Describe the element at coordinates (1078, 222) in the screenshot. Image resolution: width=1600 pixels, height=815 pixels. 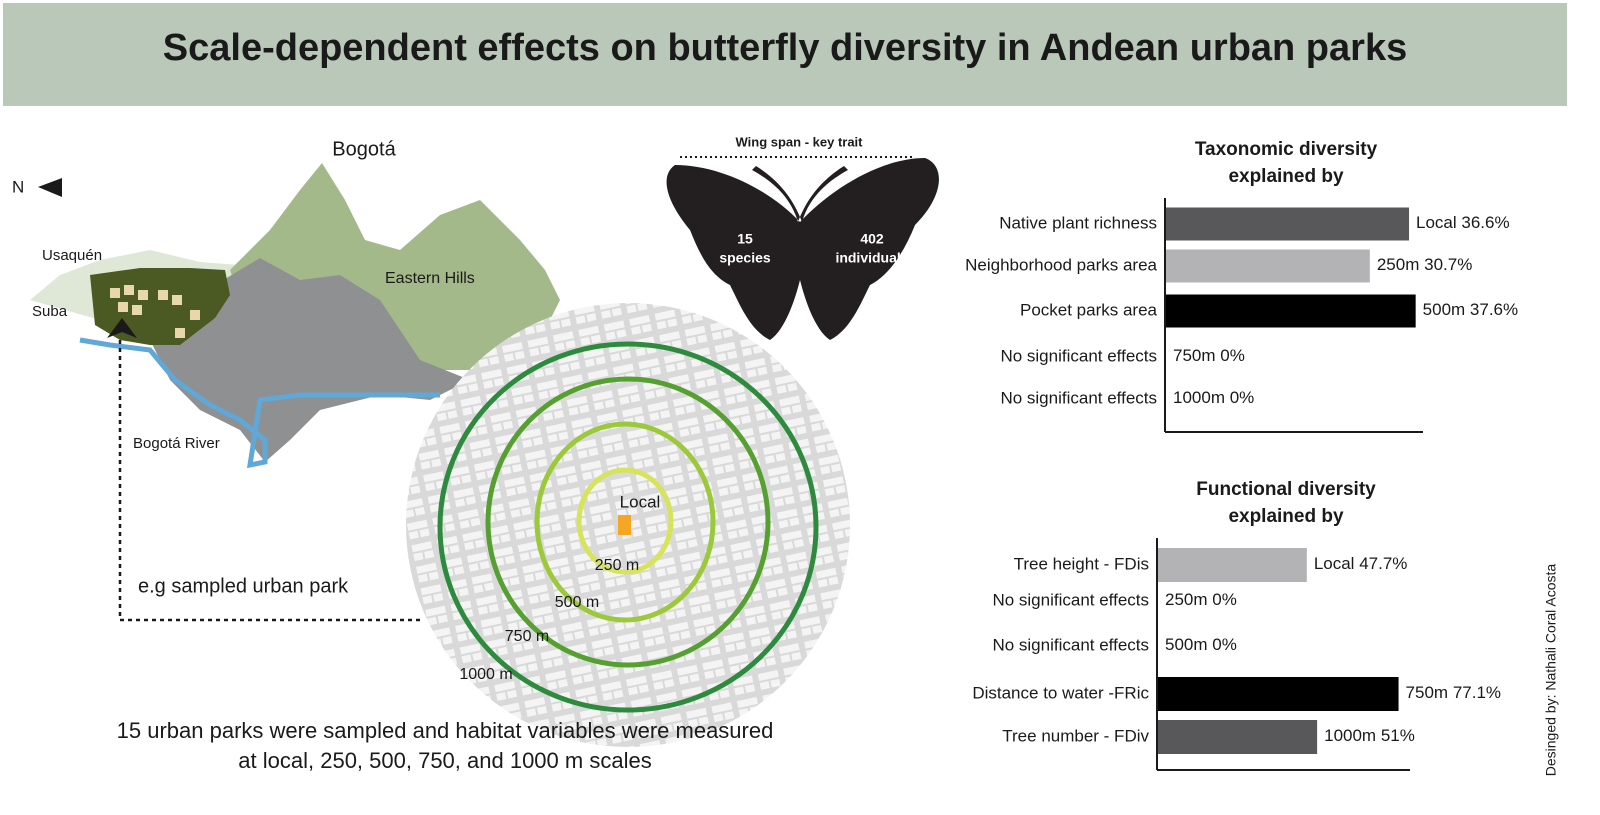
I see `category-label: Native plant richness` at that location.